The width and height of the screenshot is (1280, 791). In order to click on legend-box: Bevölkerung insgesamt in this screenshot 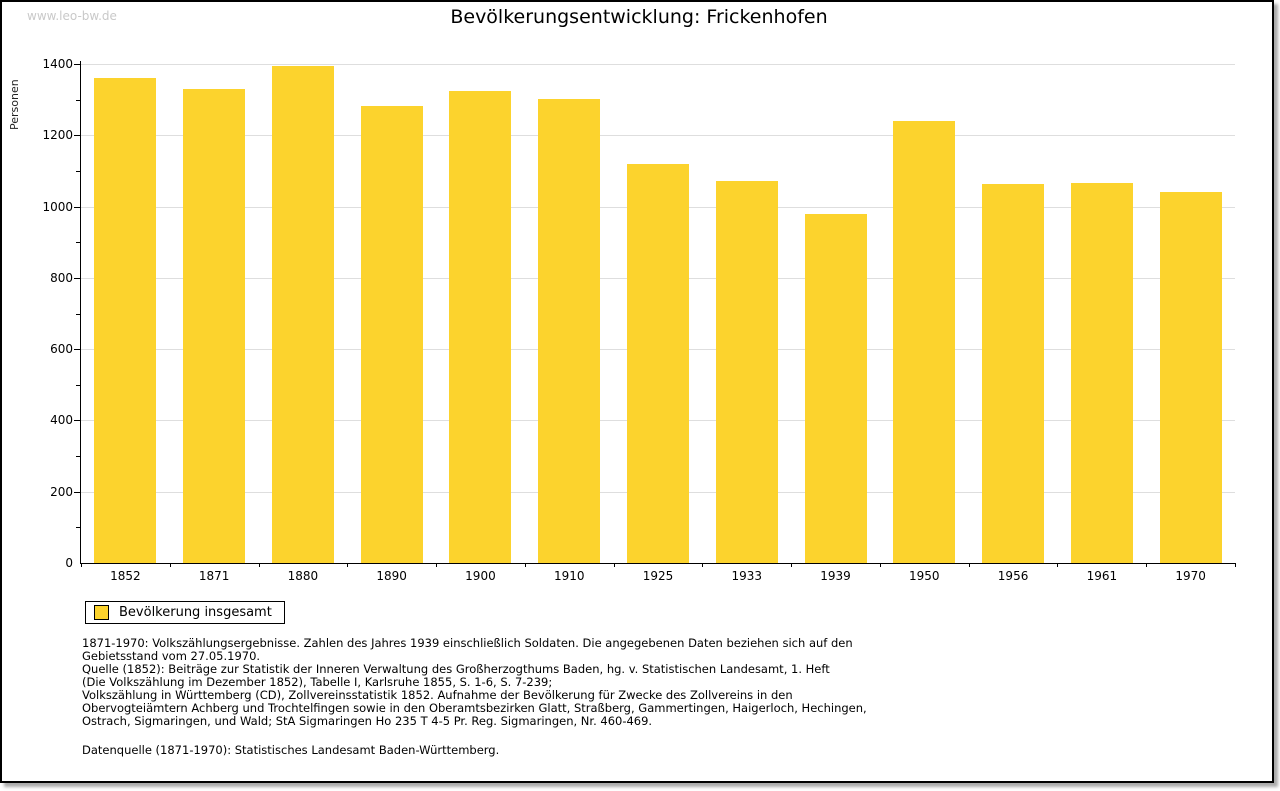, I will do `click(185, 612)`.